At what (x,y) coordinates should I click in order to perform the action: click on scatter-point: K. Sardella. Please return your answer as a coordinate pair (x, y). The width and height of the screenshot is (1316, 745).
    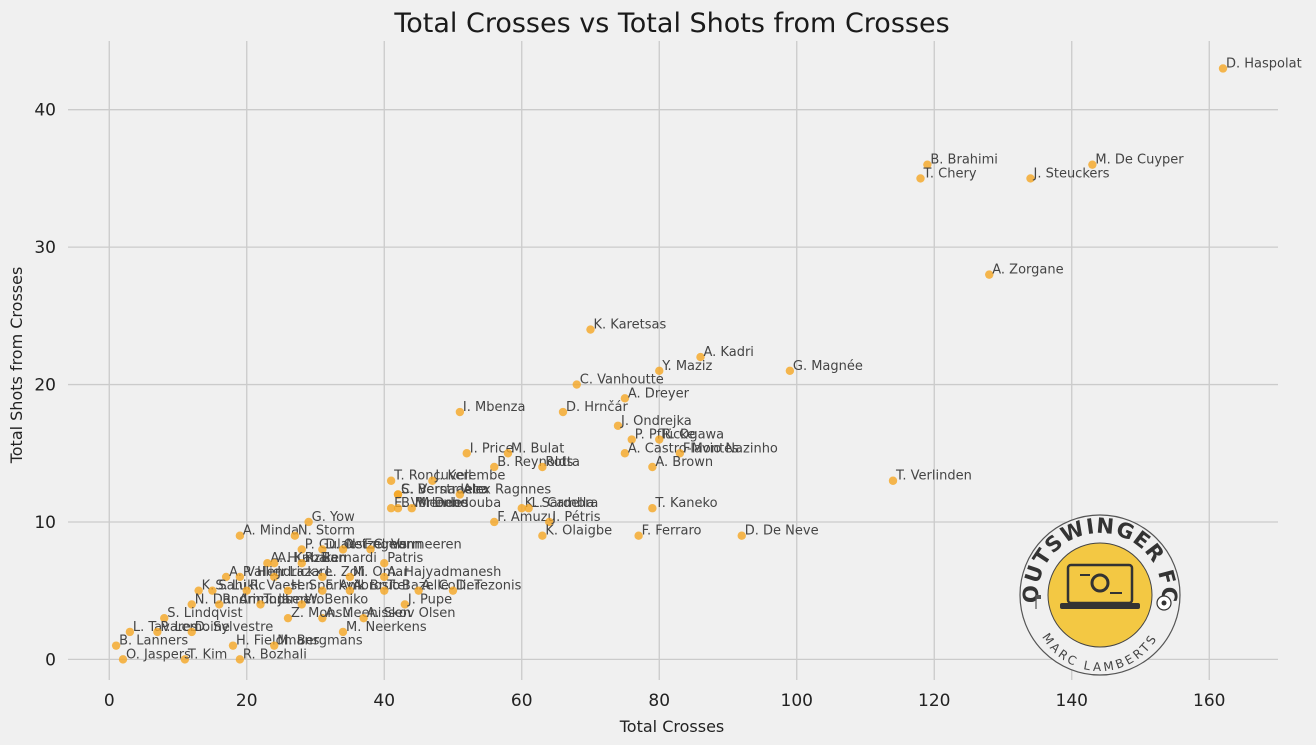
    Looking at the image, I should click on (555, 504).